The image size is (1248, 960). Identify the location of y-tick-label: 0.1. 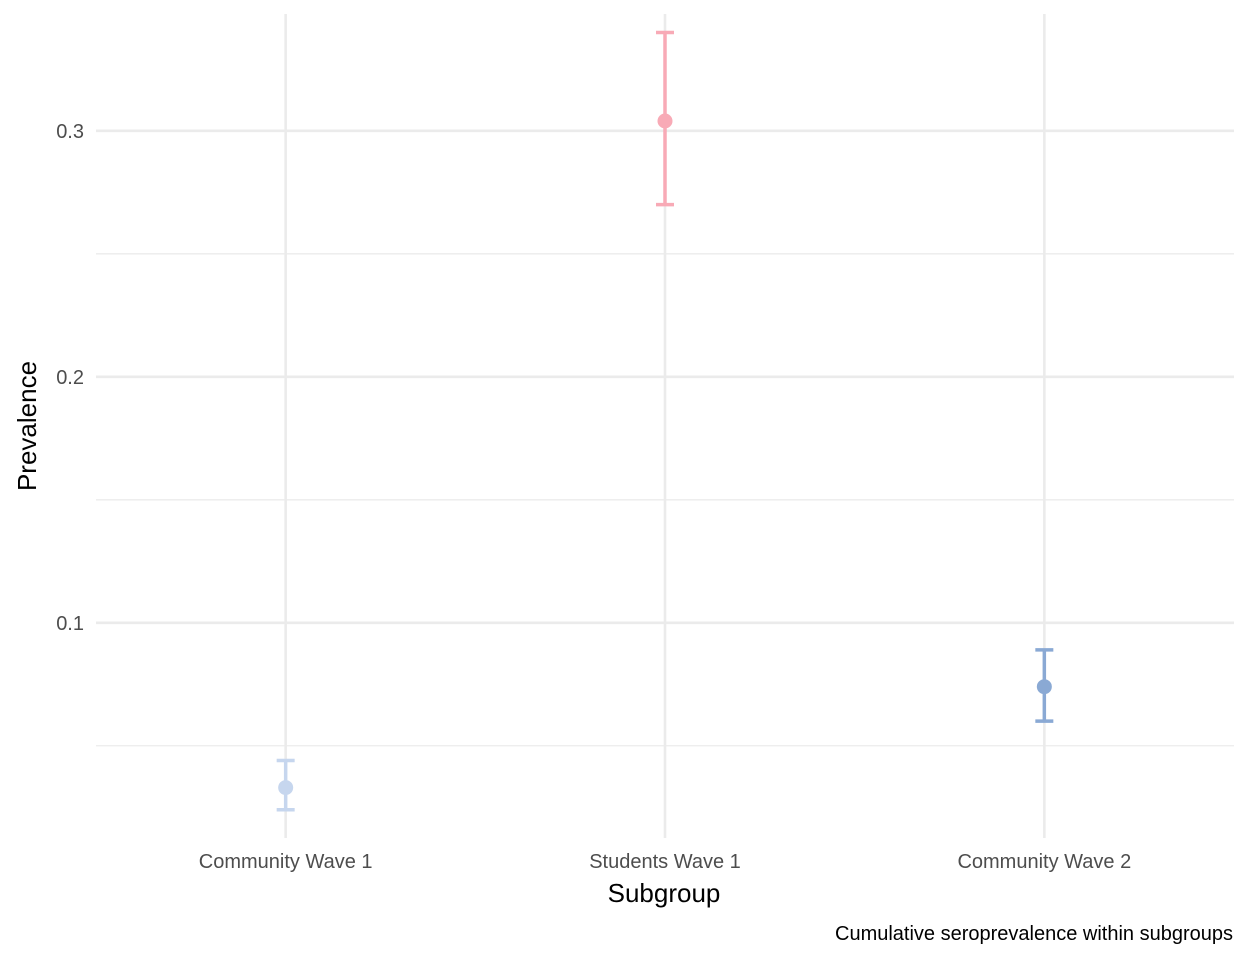
(70, 624).